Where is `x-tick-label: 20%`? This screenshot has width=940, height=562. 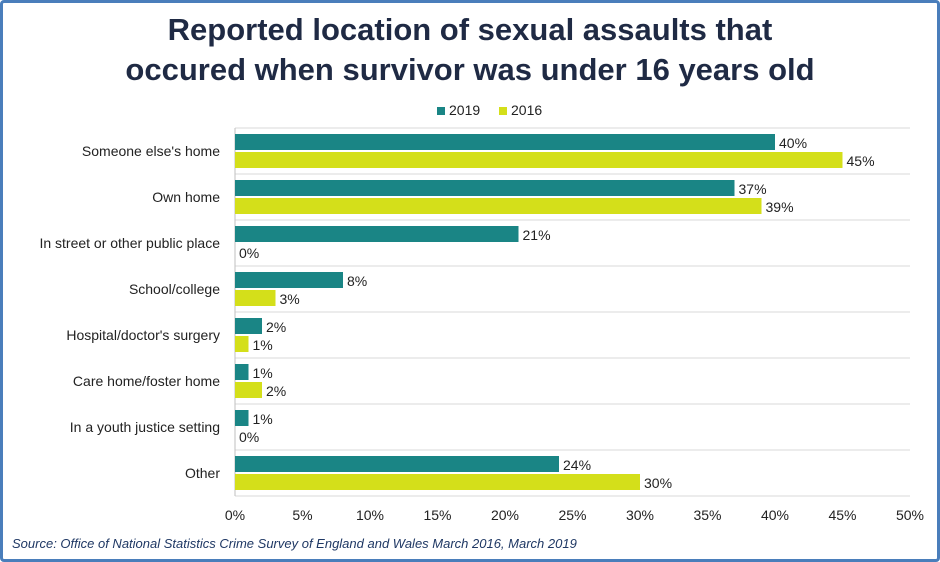 x-tick-label: 20% is located at coordinates (505, 515).